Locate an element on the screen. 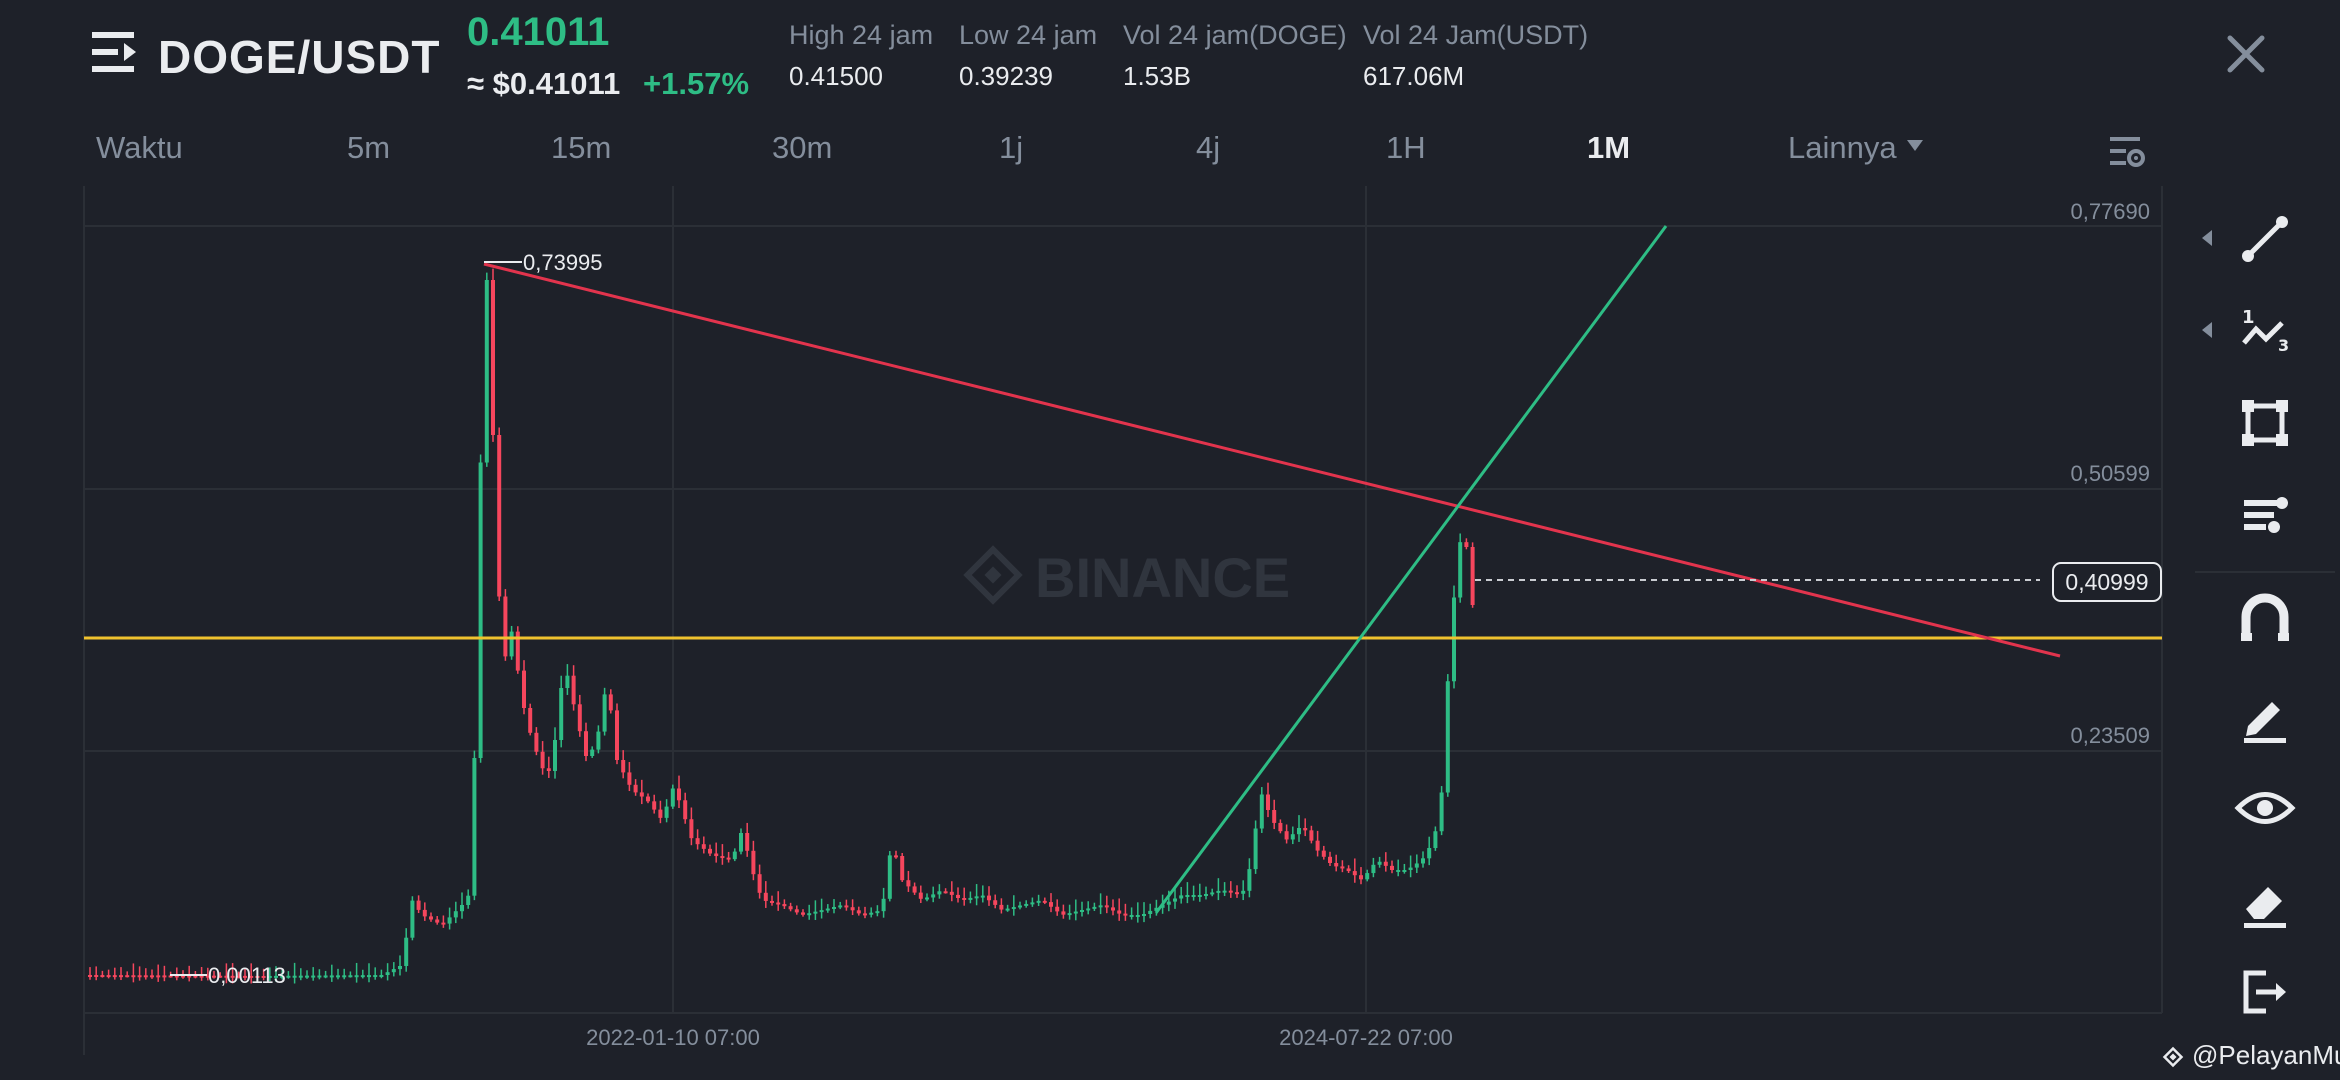 This screenshot has width=2340, height=1080. binance-logo-icon is located at coordinates (2173, 1057).